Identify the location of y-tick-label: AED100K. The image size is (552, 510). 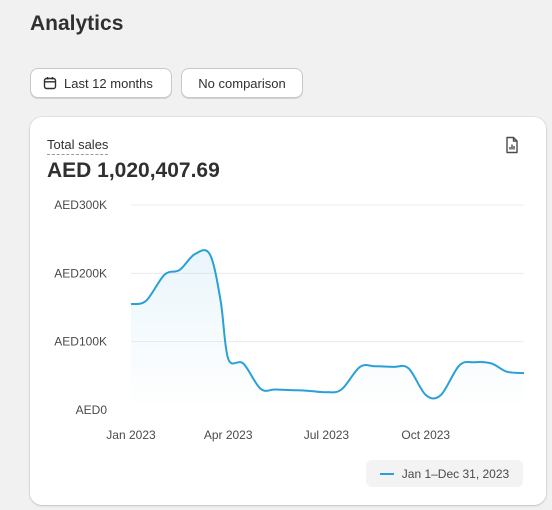
(80, 342).